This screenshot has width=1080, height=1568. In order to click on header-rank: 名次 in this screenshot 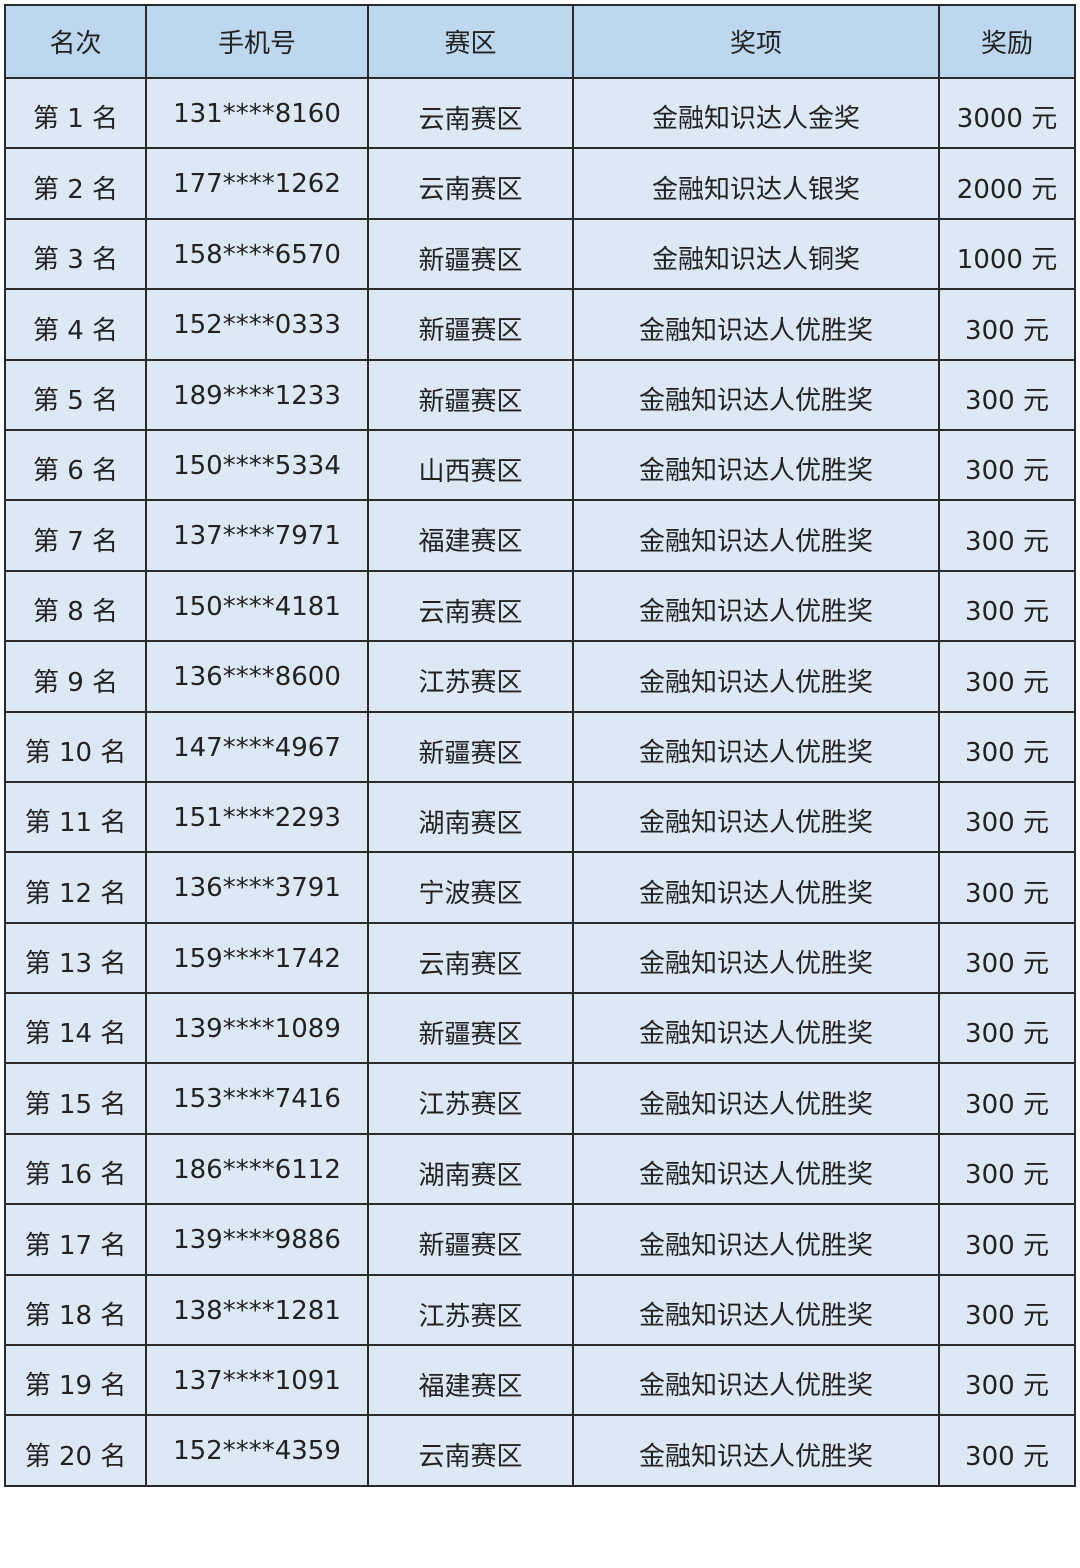, I will do `click(75, 41)`.